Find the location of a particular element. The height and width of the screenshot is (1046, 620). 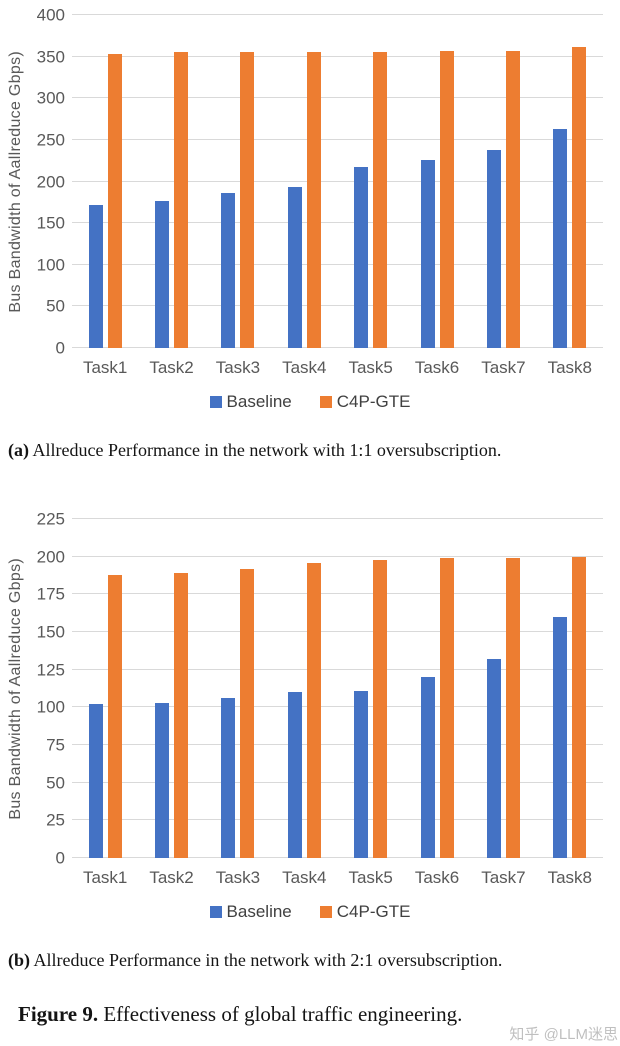

y-tick-label: 75 is located at coordinates (55, 745).